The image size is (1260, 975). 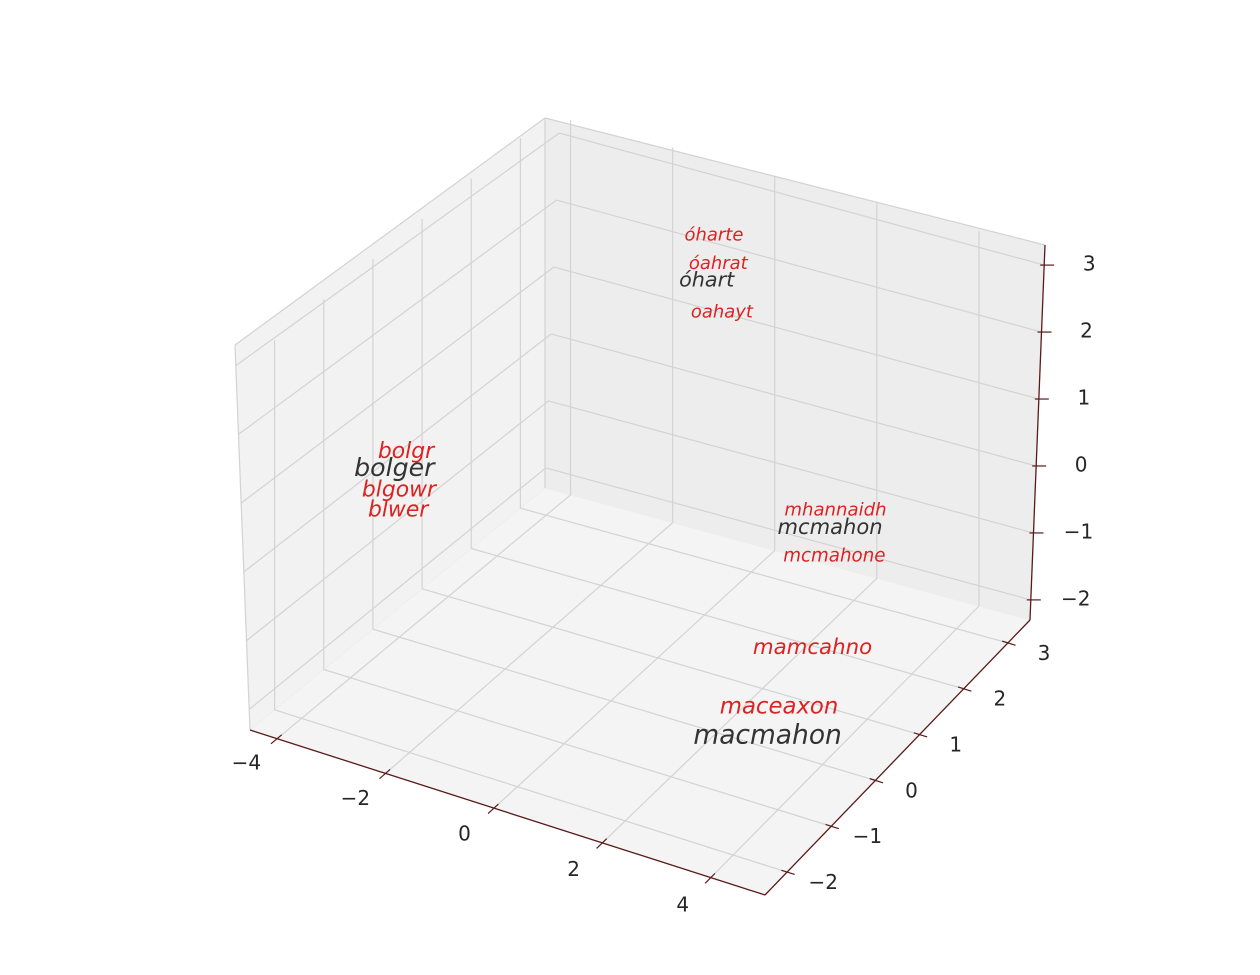 What do you see at coordinates (897, 757) in the screenshot?
I see `y-axis-line` at bounding box center [897, 757].